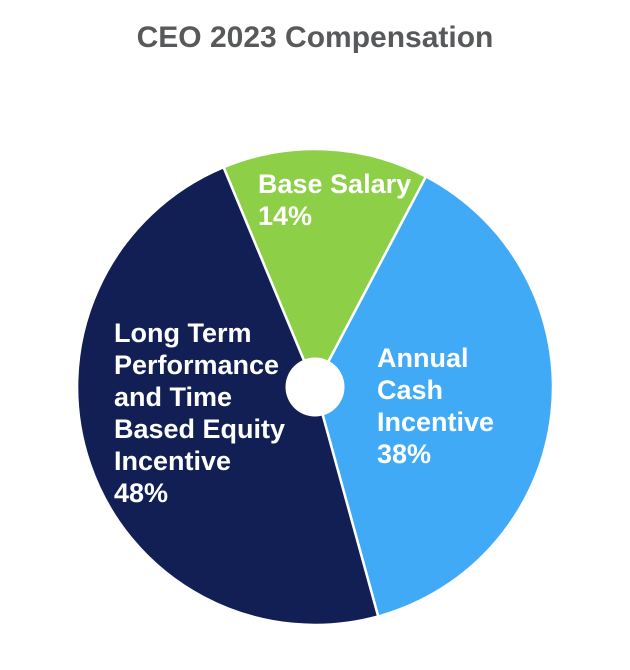 This screenshot has height=670, width=630. I want to click on slice-label-line: 48%, so click(141, 493).